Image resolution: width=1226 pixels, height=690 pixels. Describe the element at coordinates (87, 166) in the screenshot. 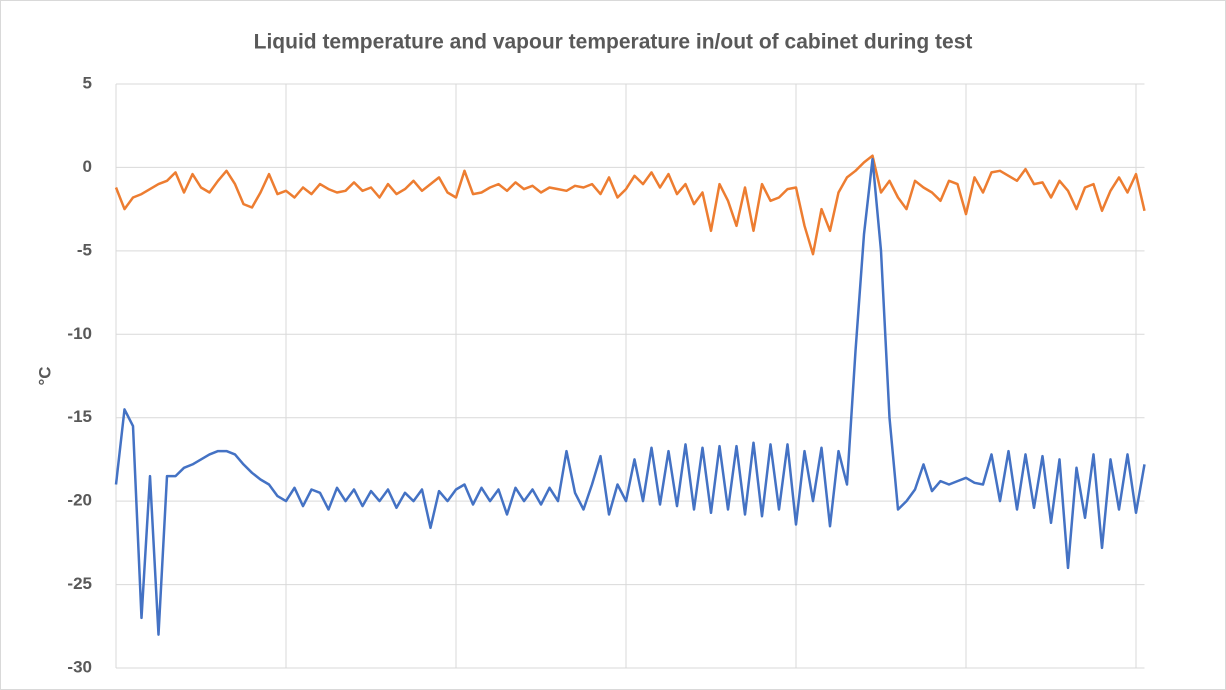

I see `y-tick-label: 0` at that location.